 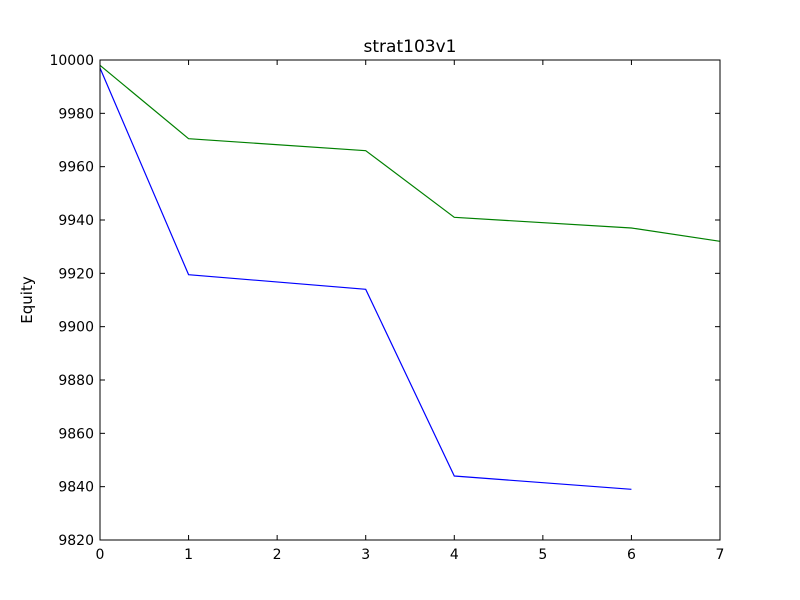 What do you see at coordinates (76, 488) in the screenshot?
I see `y-tick-label: 9840` at bounding box center [76, 488].